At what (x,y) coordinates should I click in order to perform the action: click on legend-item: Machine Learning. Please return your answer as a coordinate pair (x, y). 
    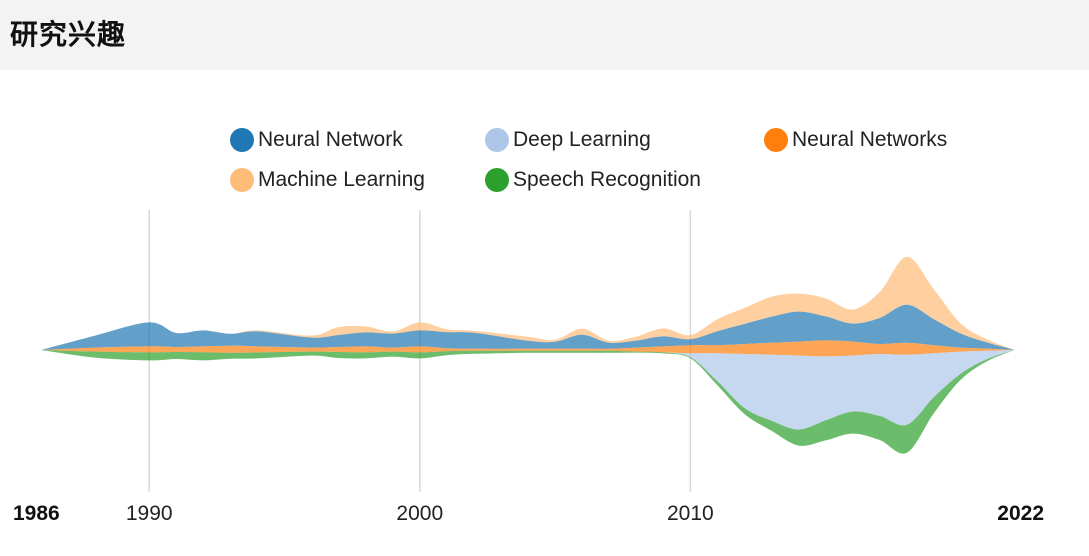
    Looking at the image, I should click on (327, 180).